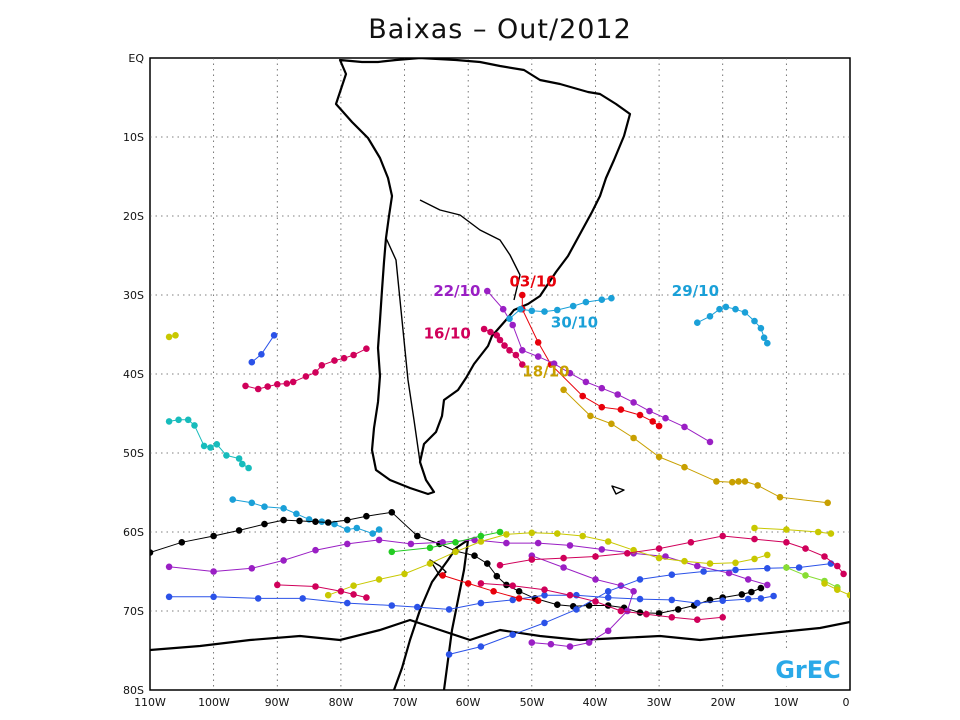 The width and height of the screenshot is (960, 720). Describe the element at coordinates (618, 490) in the screenshot. I see `south-georgia-island` at that location.